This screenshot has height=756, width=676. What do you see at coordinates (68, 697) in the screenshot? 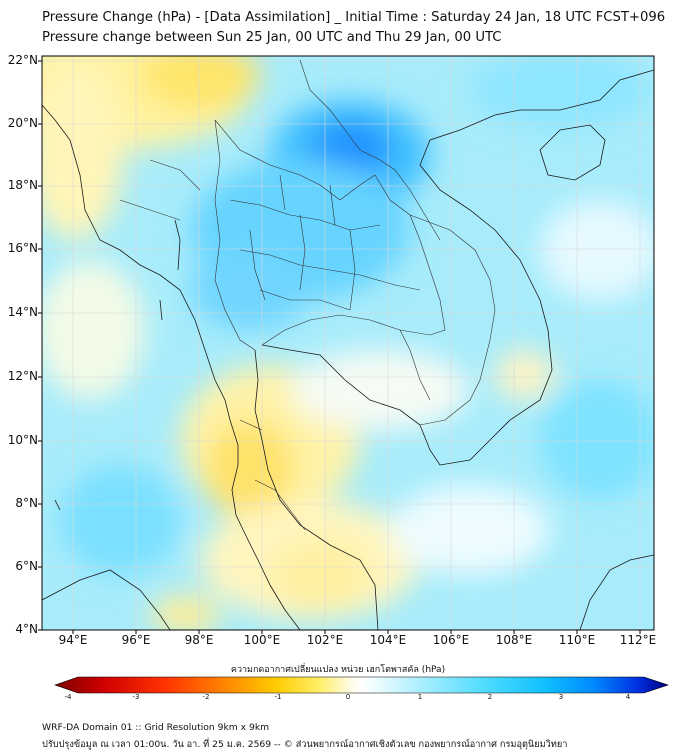
I see `colorbar-tick: -4` at bounding box center [68, 697].